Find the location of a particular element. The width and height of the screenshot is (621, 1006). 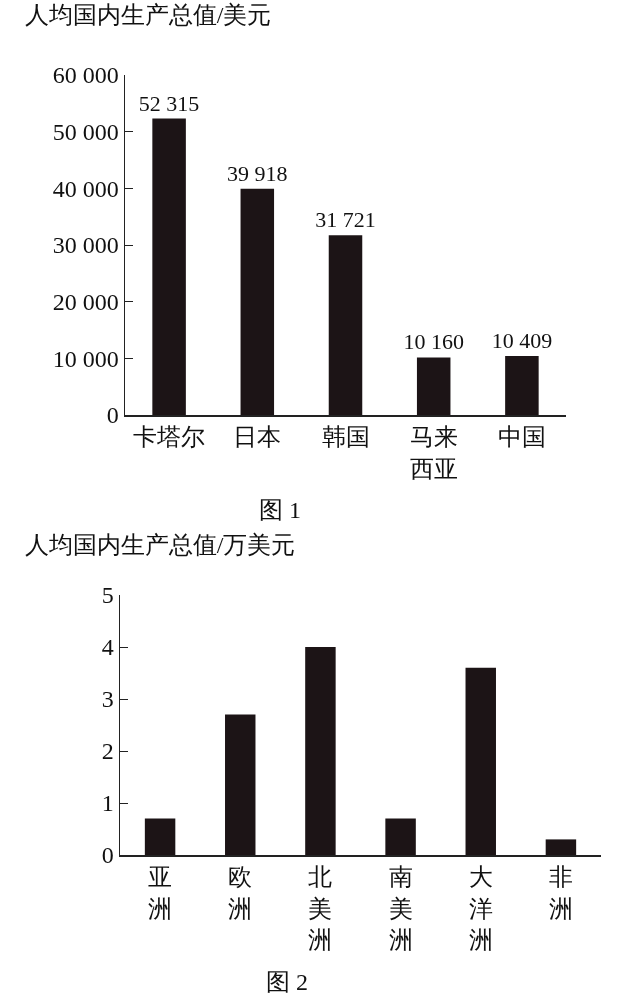

y-tick-label: 60 000 is located at coordinates (85, 75).